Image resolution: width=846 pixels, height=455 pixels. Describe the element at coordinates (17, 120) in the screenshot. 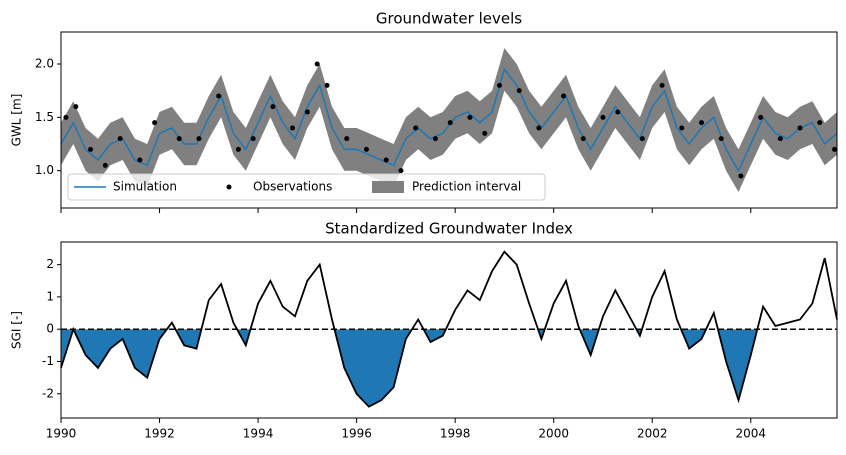

I see `y-axis-label: GWL [m]` at that location.